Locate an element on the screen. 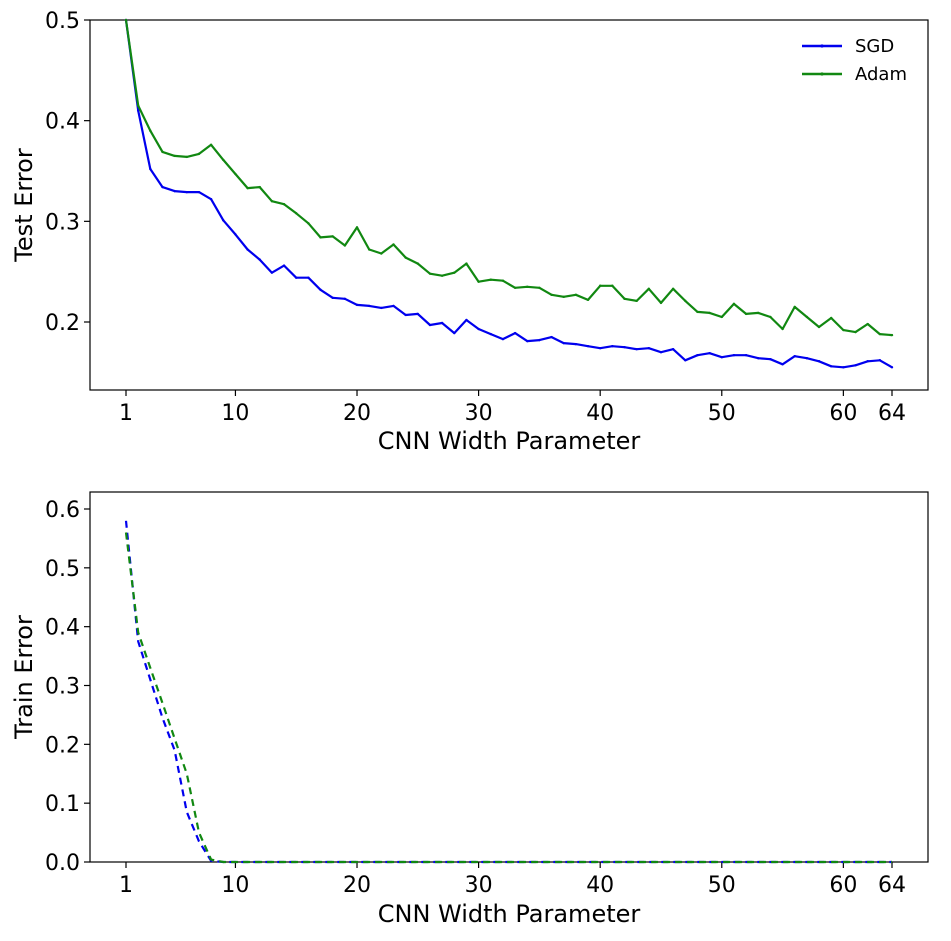  test-error-y-tick-label: 0.3 is located at coordinates (62, 222).